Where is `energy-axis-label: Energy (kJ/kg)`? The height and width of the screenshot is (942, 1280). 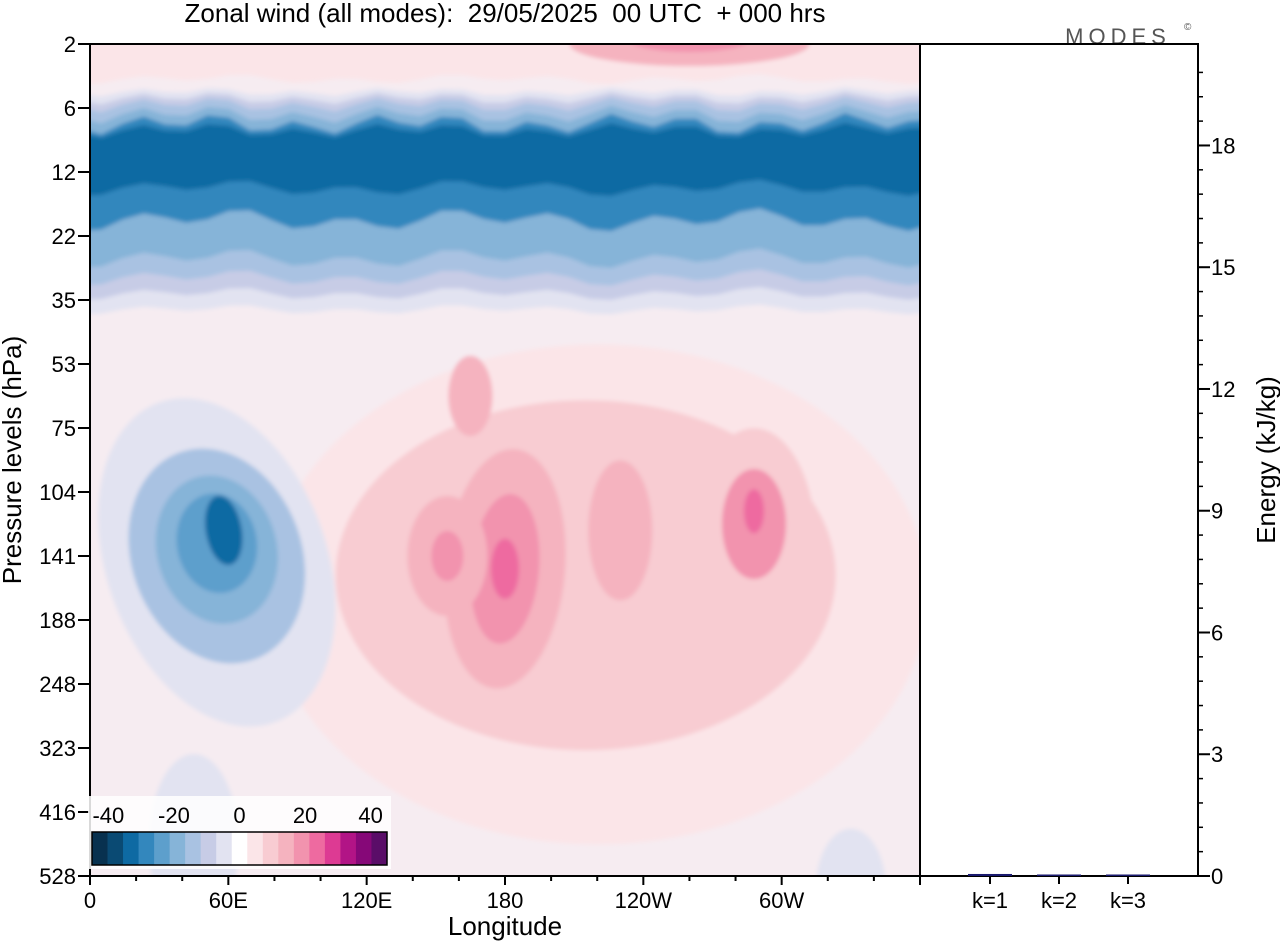
energy-axis-label: Energy (kJ/kg) is located at coordinates (1265, 460).